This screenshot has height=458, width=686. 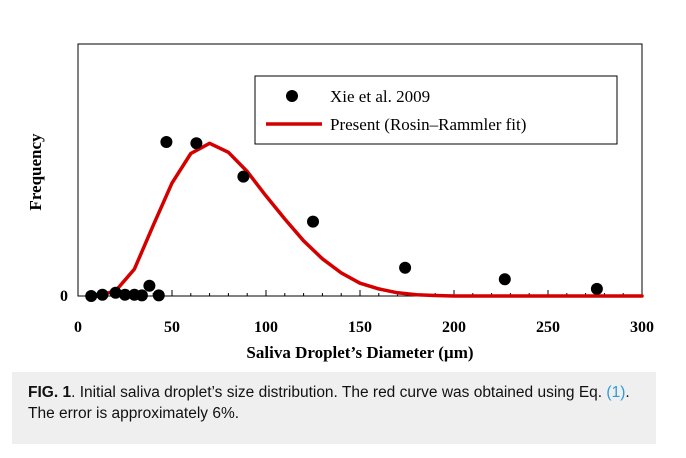 What do you see at coordinates (266, 327) in the screenshot?
I see `x-tick-label: 100` at bounding box center [266, 327].